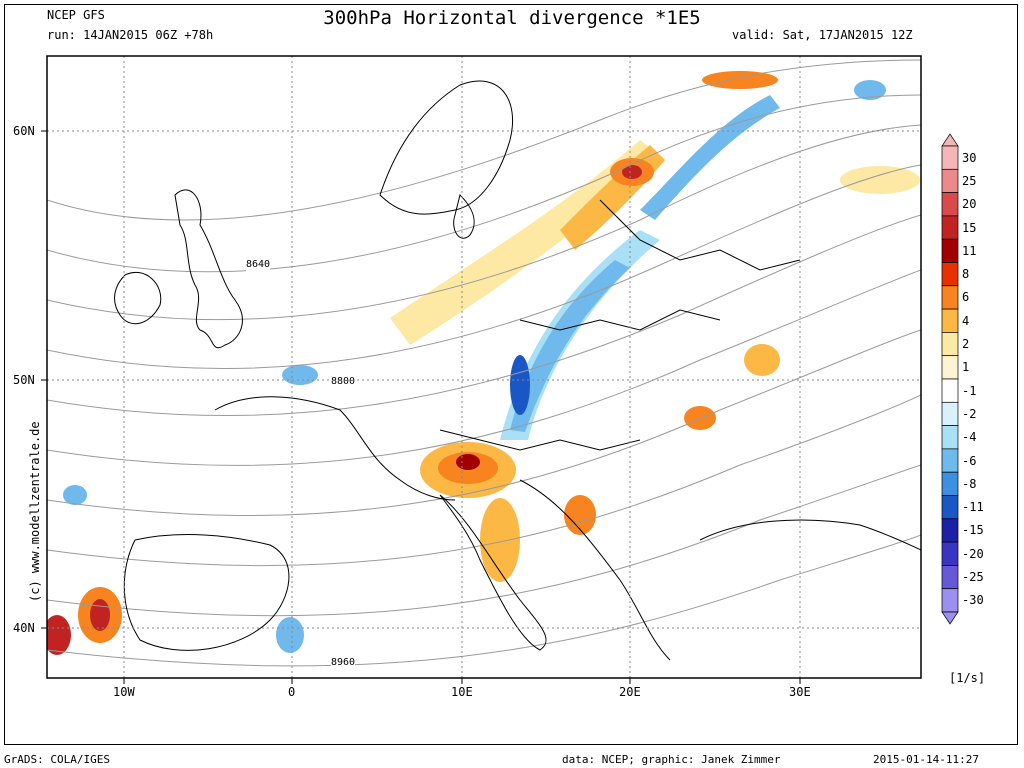 Image resolution: width=1024 pixels, height=768 pixels. What do you see at coordinates (258, 265) in the screenshot?
I see `contour-label-8640: 8640` at bounding box center [258, 265].